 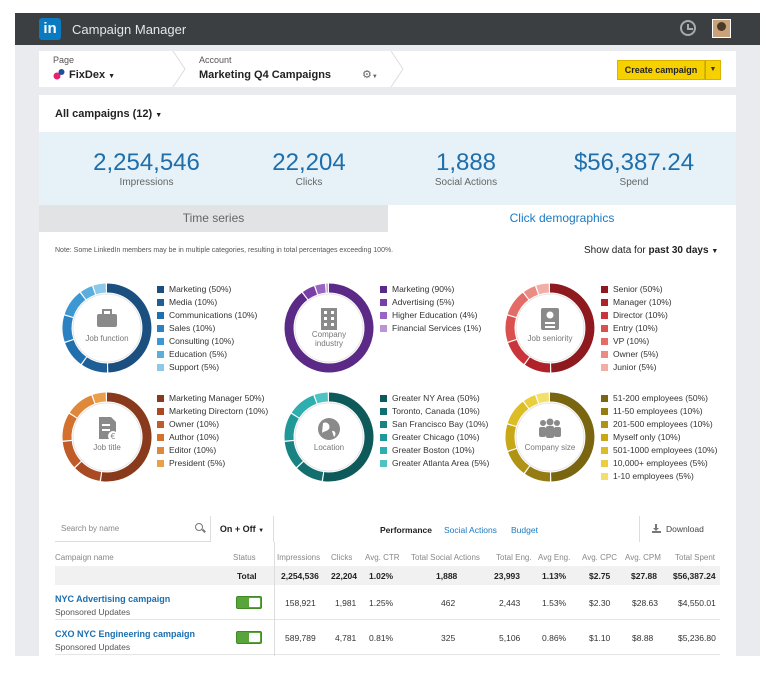 What do you see at coordinates (514, 557) in the screenshot?
I see `column-header-total-eng: Total Eng.` at bounding box center [514, 557].